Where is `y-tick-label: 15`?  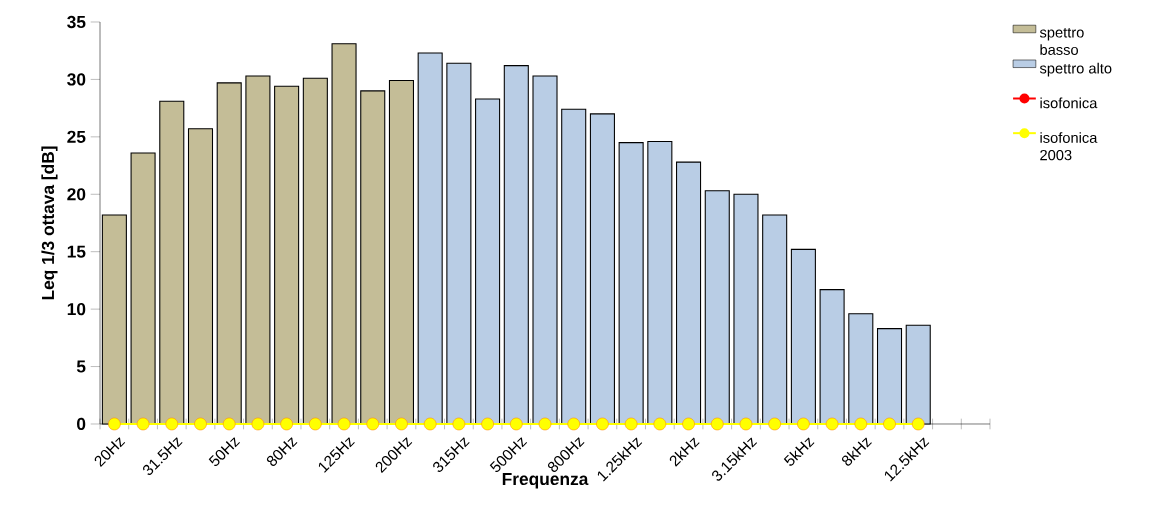 y-tick-label: 15 is located at coordinates (76, 251).